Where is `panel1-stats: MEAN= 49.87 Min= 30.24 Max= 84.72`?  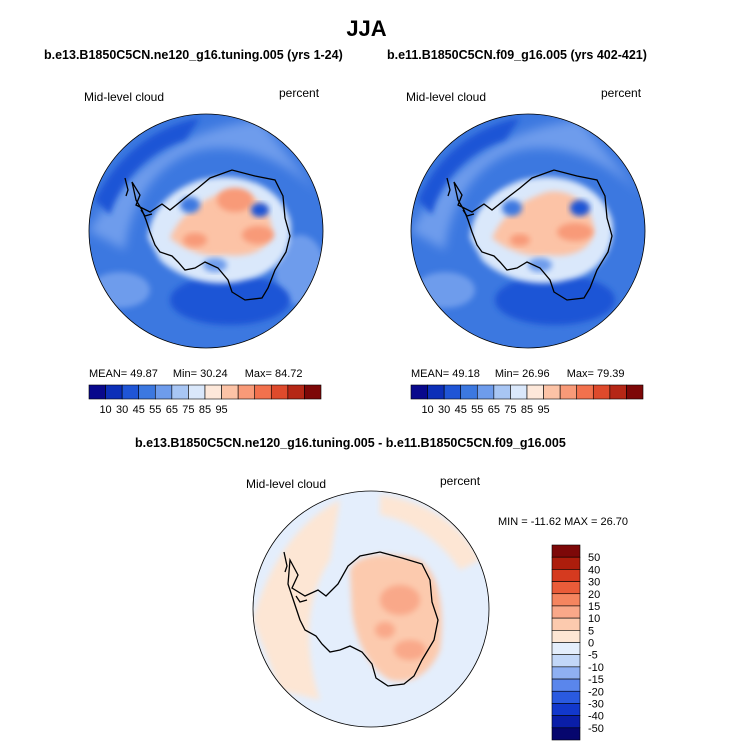
panel1-stats: MEAN= 49.87 Min= 30.24 Max= 84.72 is located at coordinates (196, 374).